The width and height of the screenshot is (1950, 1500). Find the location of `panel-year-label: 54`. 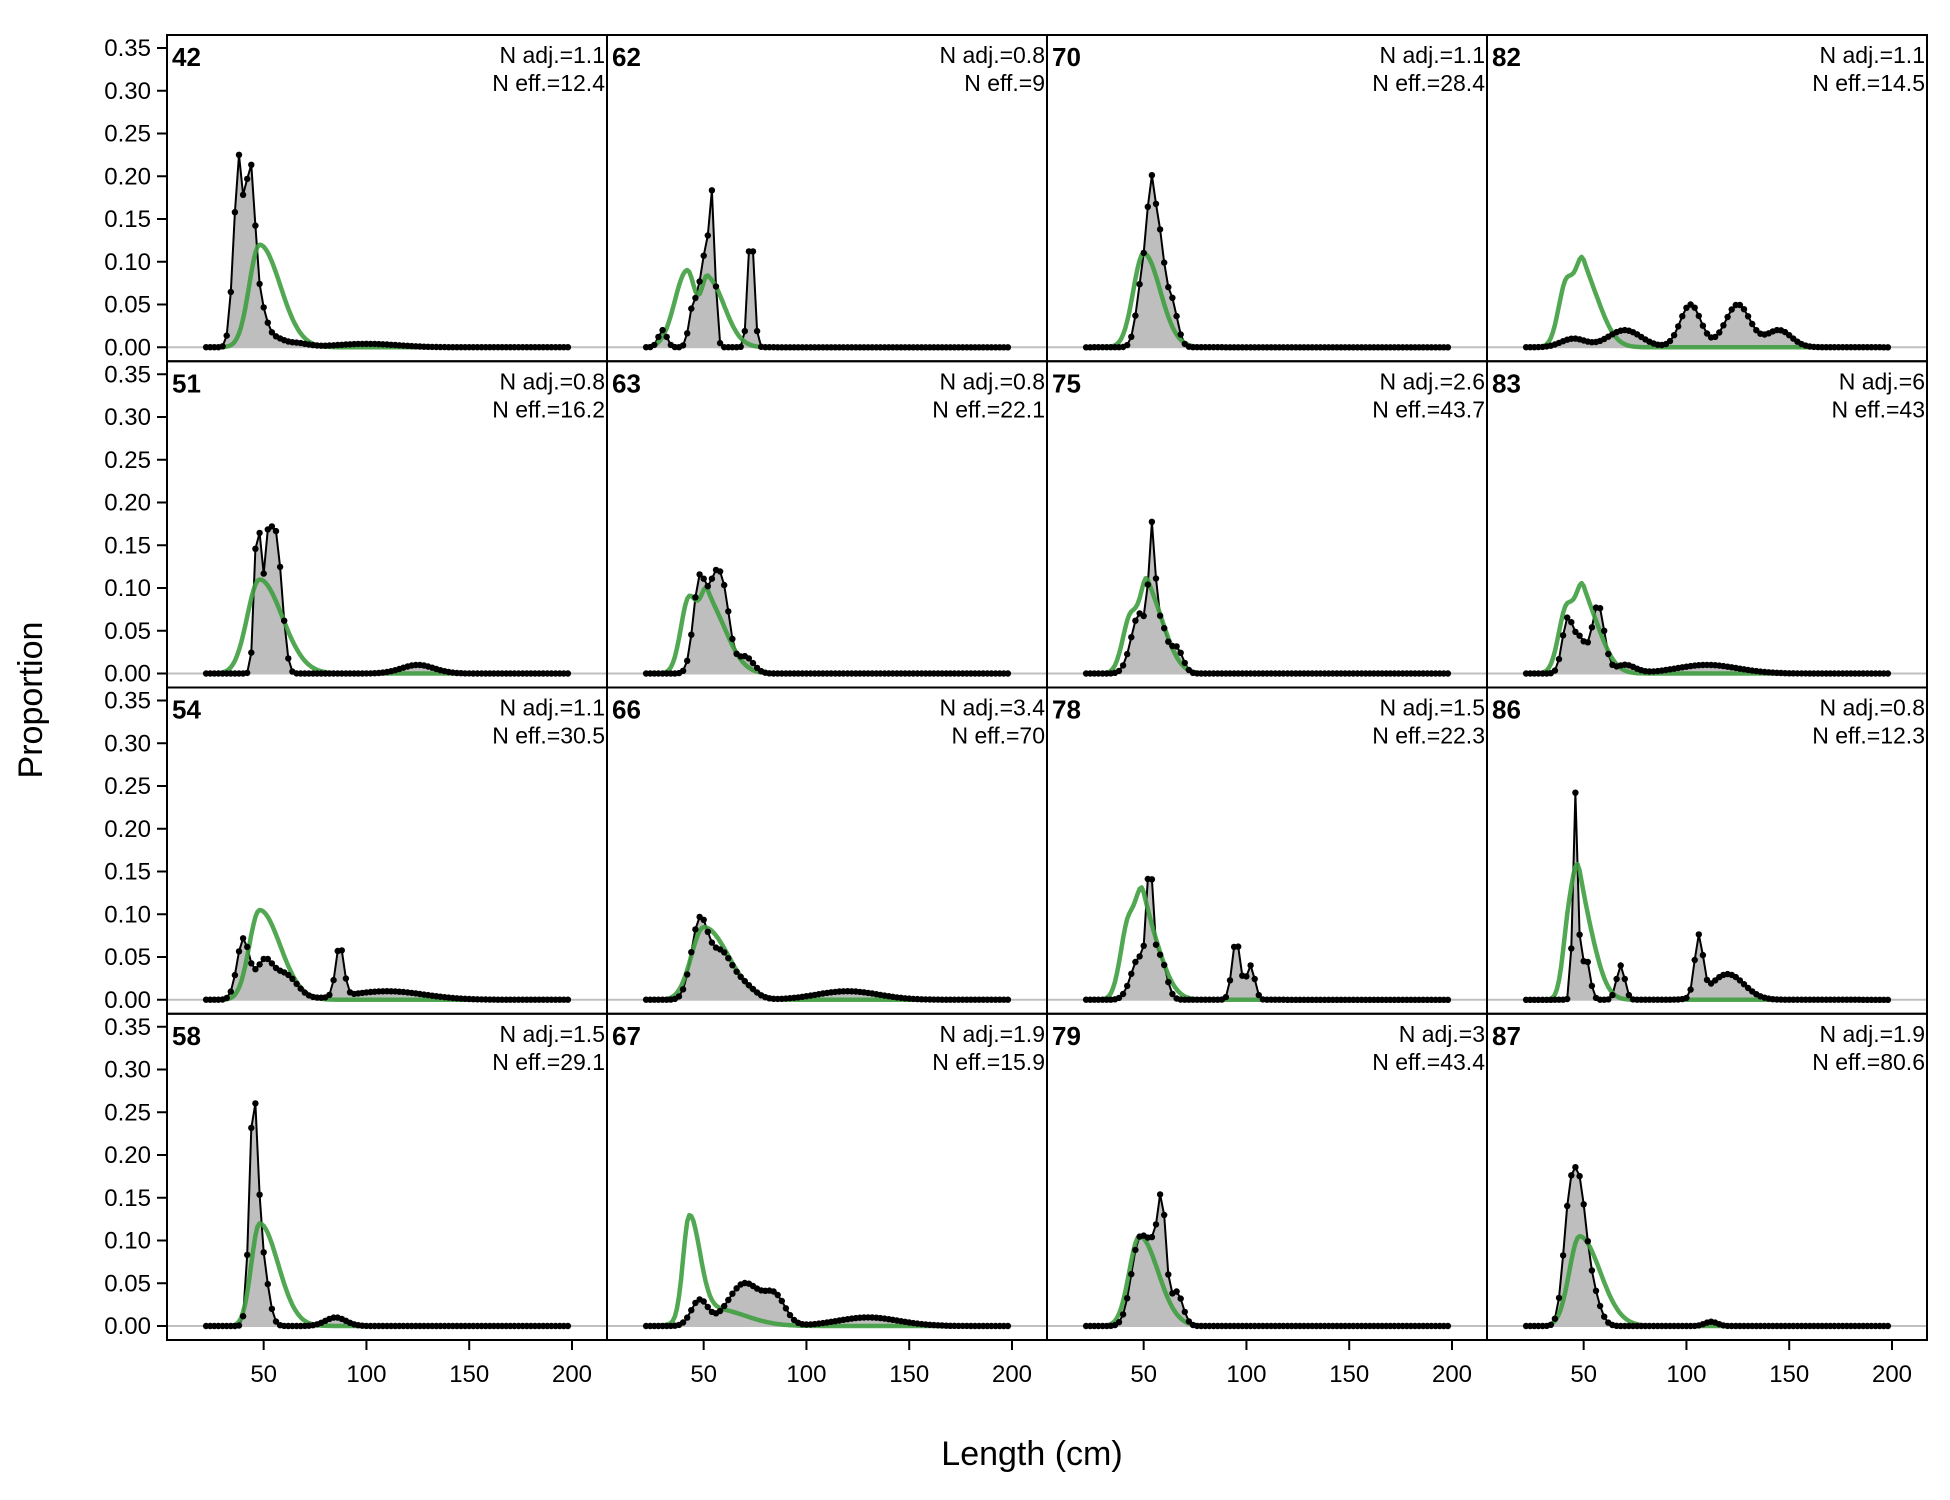

panel-year-label: 54 is located at coordinates (186, 710).